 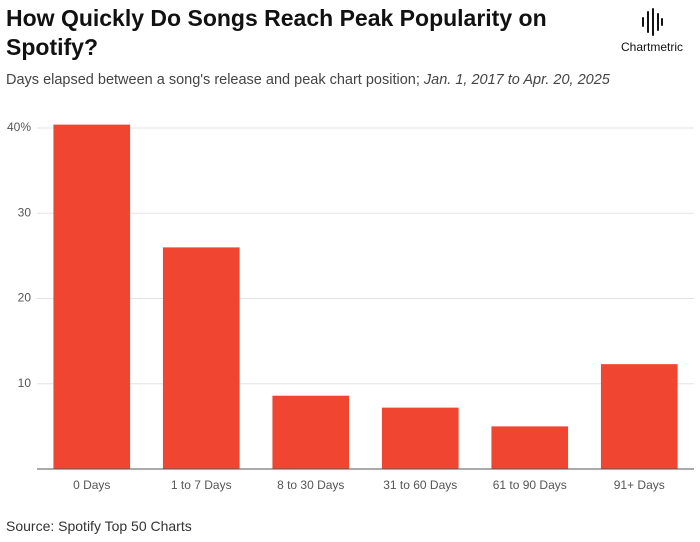 What do you see at coordinates (639, 485) in the screenshot?
I see `x-tick-label: 91+ Days` at bounding box center [639, 485].